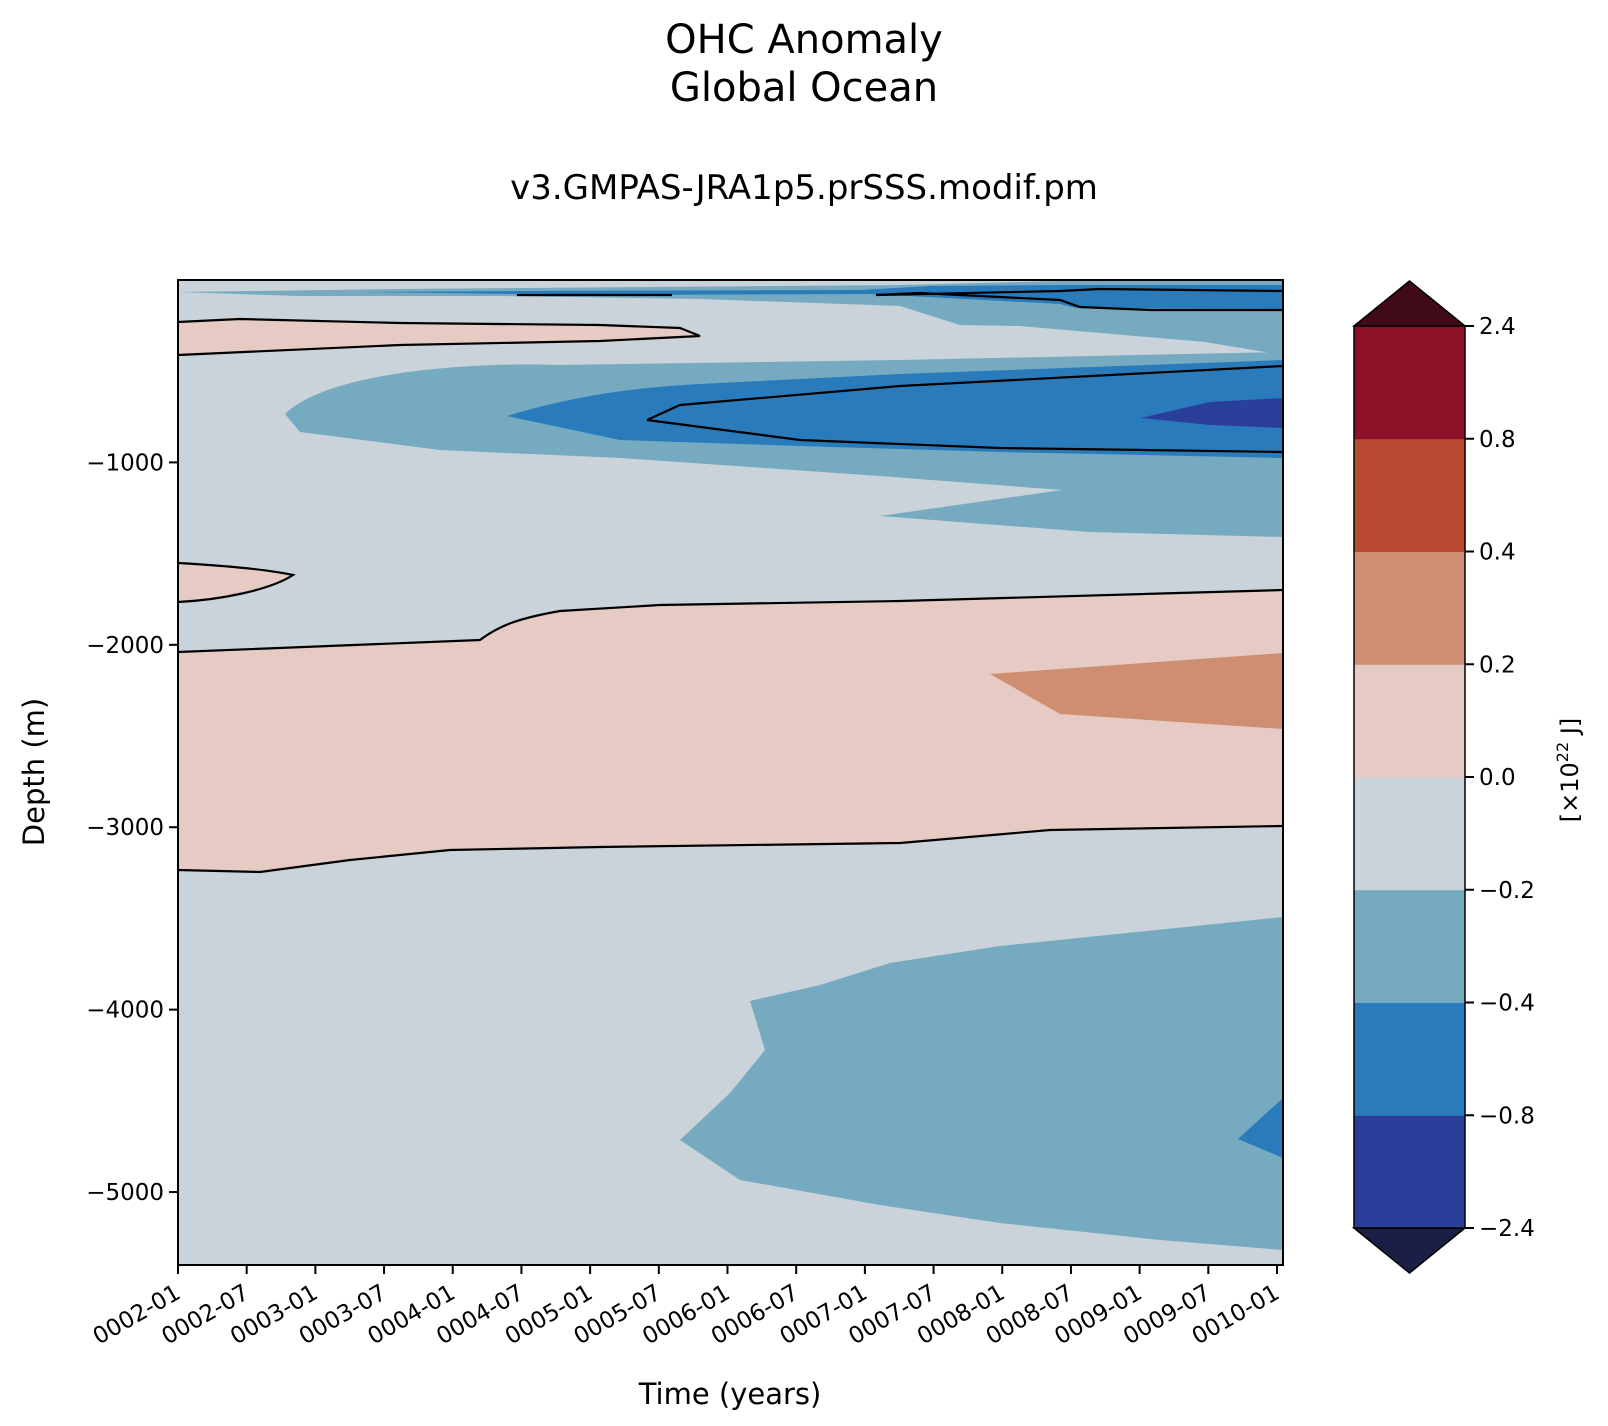  Describe the element at coordinates (1507, 891) in the screenshot. I see `colorbar-tick-label: −0.2` at that location.